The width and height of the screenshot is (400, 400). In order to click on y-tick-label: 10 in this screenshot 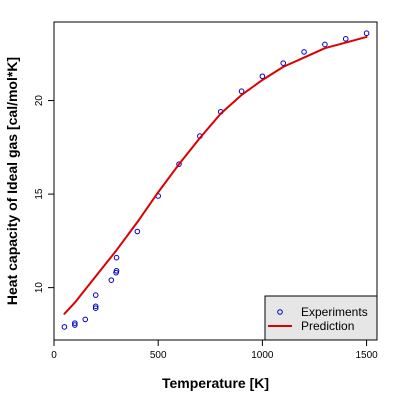, I will do `click(39, 288)`.